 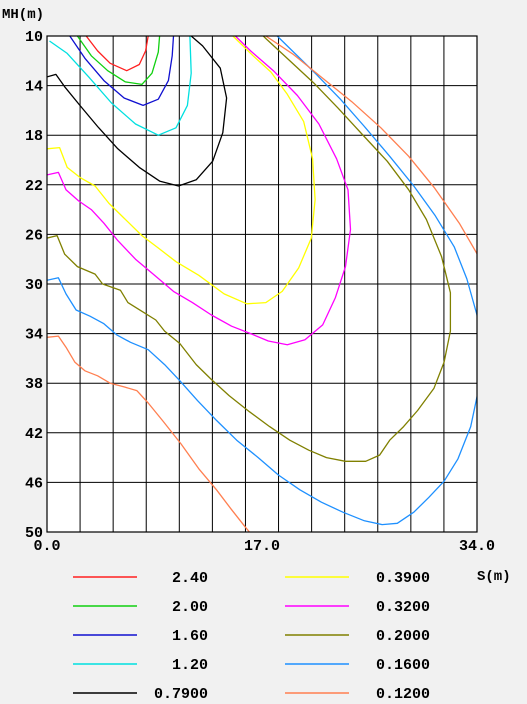 What do you see at coordinates (23, 15) in the screenshot?
I see `y-axis-label: MH(m)` at bounding box center [23, 15].